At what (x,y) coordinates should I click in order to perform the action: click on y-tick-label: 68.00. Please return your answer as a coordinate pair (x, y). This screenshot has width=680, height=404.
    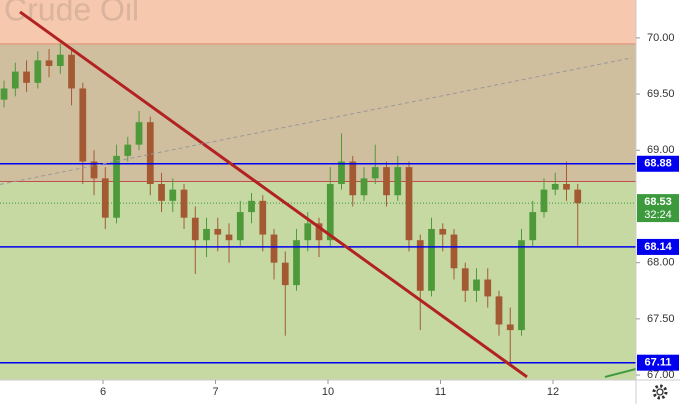
    Looking at the image, I should click on (661, 263).